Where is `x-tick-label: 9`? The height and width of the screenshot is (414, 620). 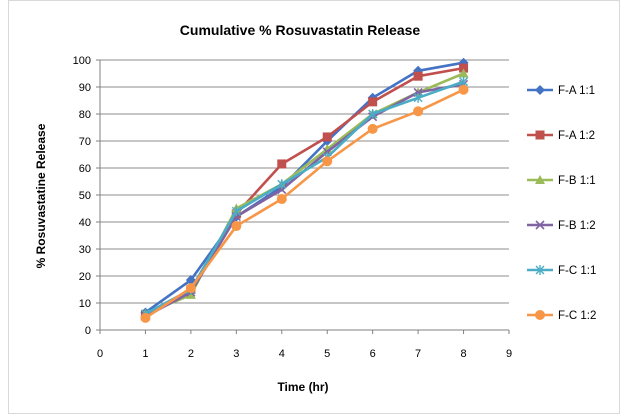 x-tick-label: 9 is located at coordinates (509, 354).